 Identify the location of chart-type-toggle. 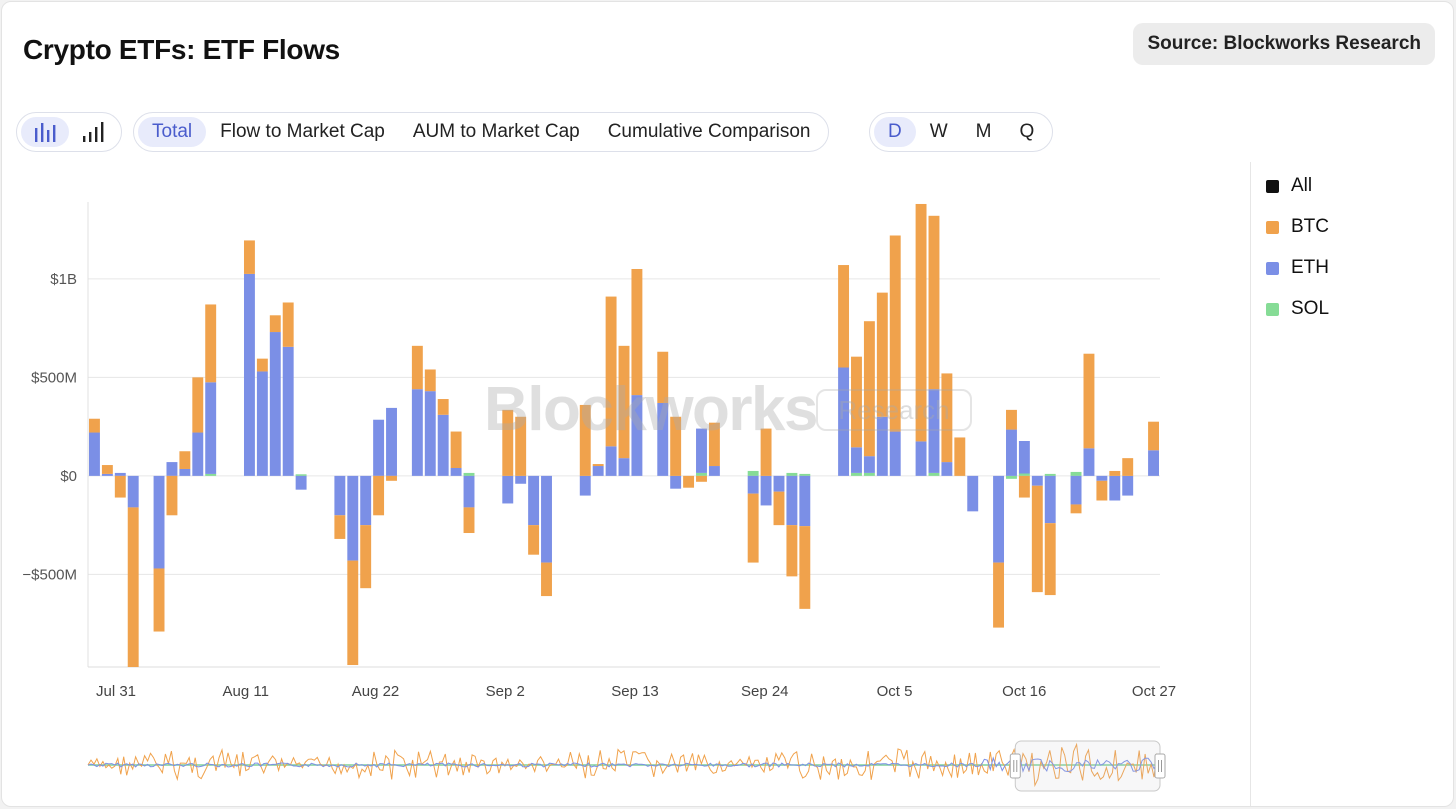
(69, 132).